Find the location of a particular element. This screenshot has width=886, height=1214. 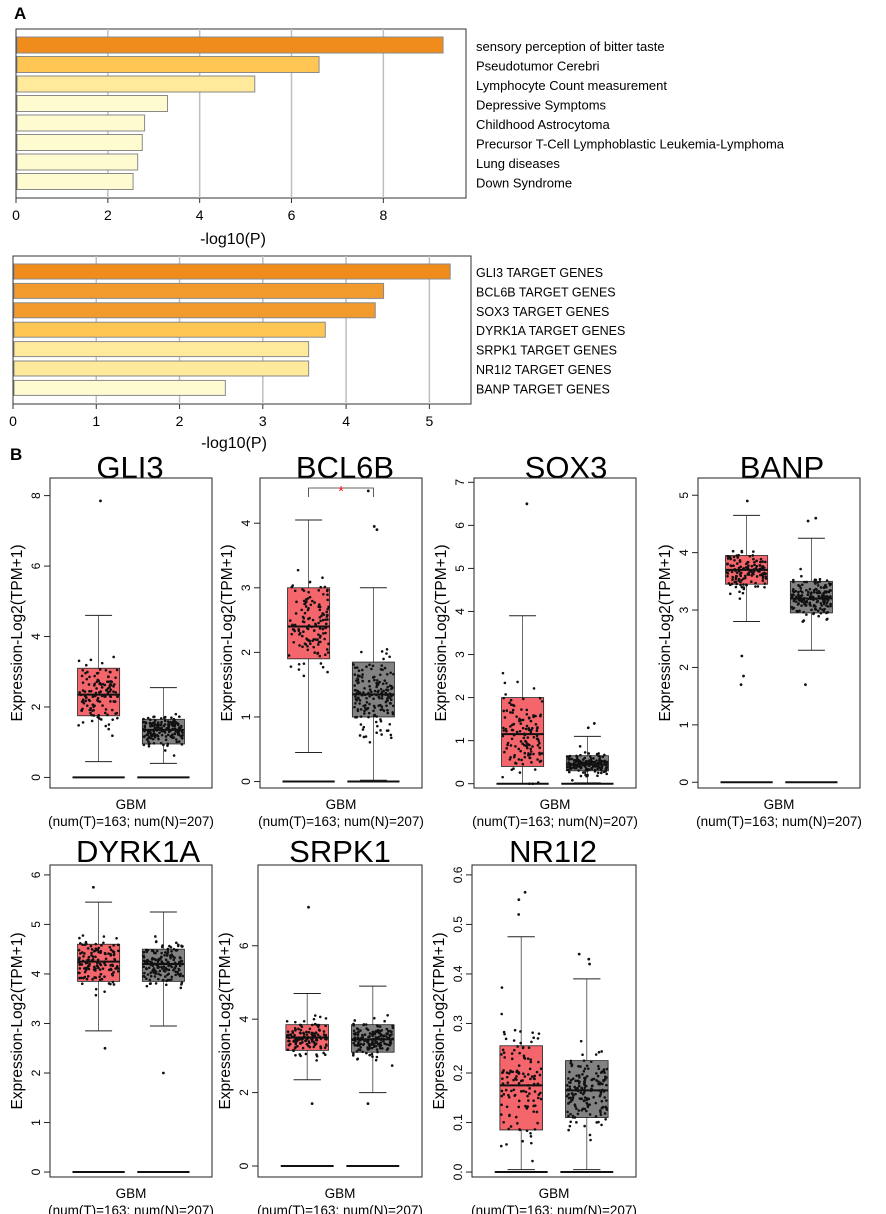

bar-category-label: Lung diseases is located at coordinates (518, 163).